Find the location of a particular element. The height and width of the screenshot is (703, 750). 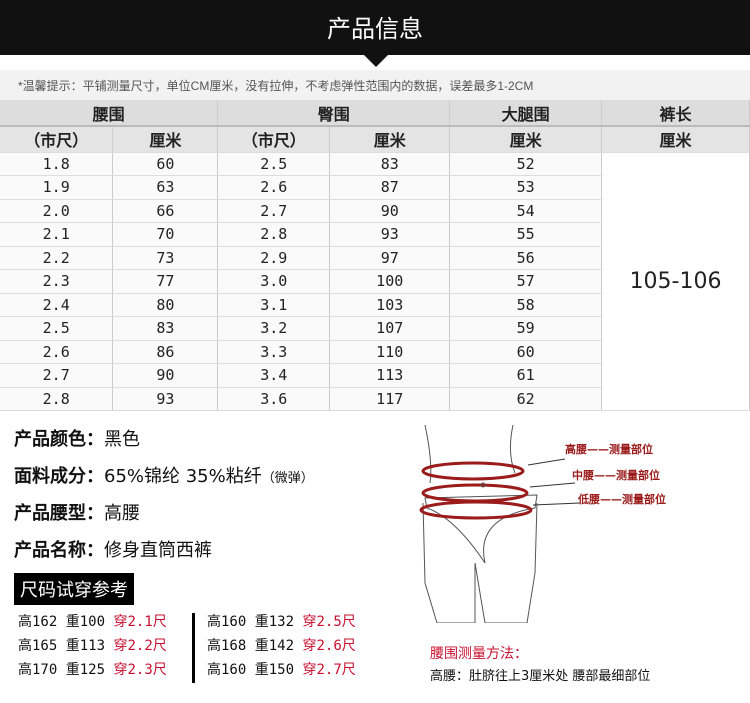

table-cell: 103 is located at coordinates (390, 305).